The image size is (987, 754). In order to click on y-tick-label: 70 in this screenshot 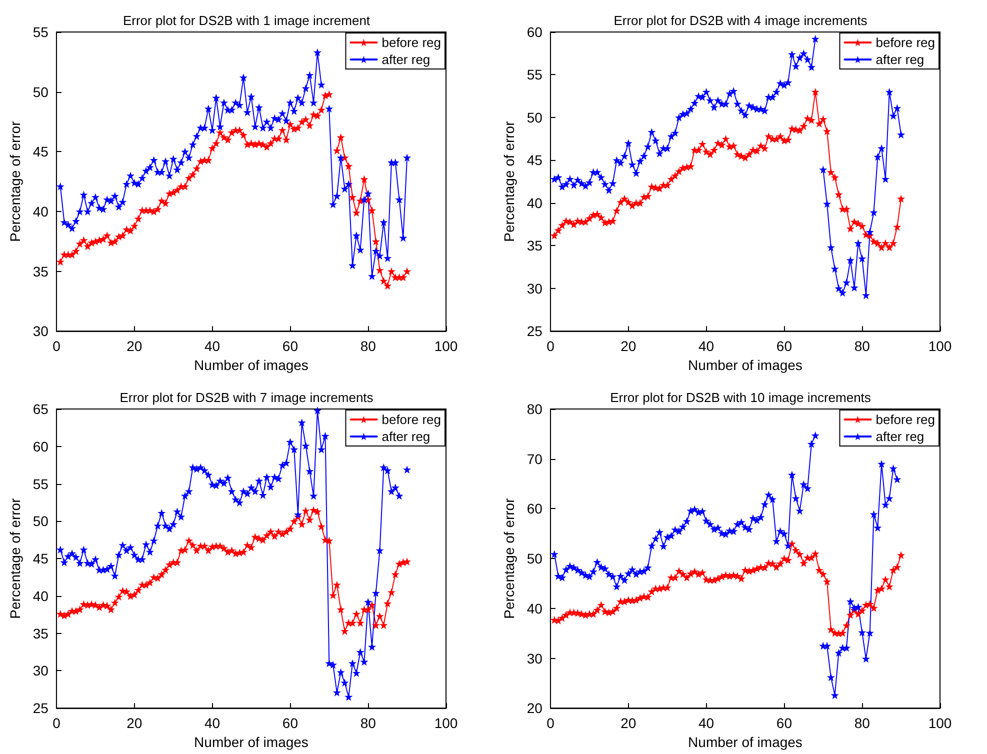, I will do `click(534, 458)`.